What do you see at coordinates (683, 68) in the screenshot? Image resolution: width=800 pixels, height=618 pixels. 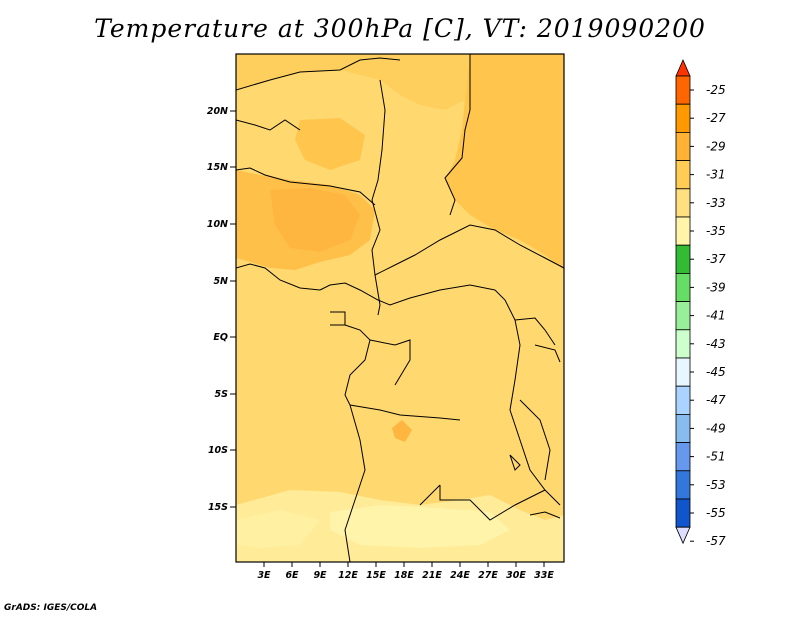 I see `colorbar-top-arrow` at bounding box center [683, 68].